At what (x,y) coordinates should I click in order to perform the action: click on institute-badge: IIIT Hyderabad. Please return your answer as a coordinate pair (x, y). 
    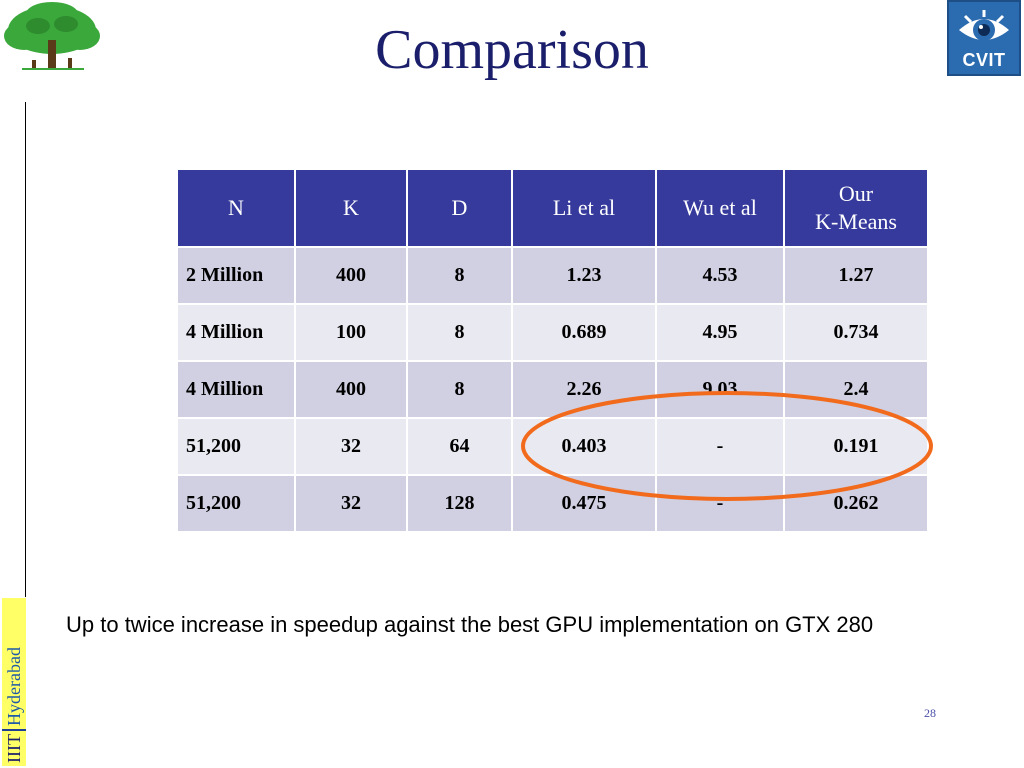
    Looking at the image, I should click on (14, 682).